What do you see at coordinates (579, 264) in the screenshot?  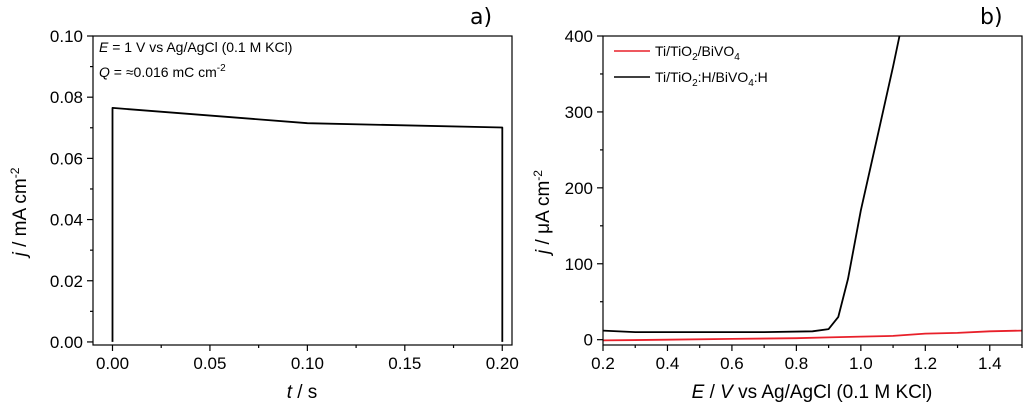 I see `panel-b-ytick-label: 100` at bounding box center [579, 264].